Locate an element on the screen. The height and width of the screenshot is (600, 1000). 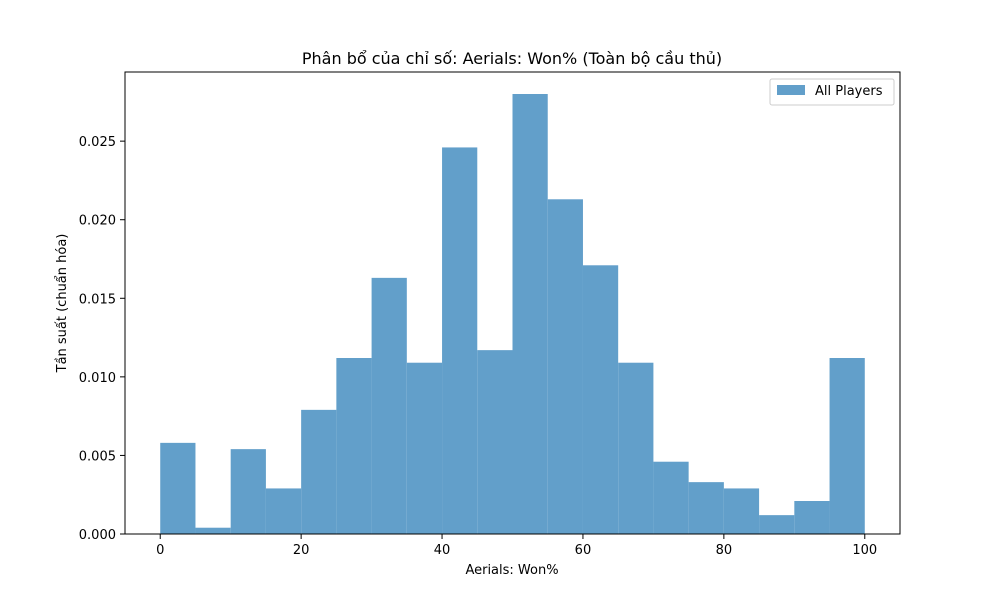
legend-swatch is located at coordinates (791, 90).